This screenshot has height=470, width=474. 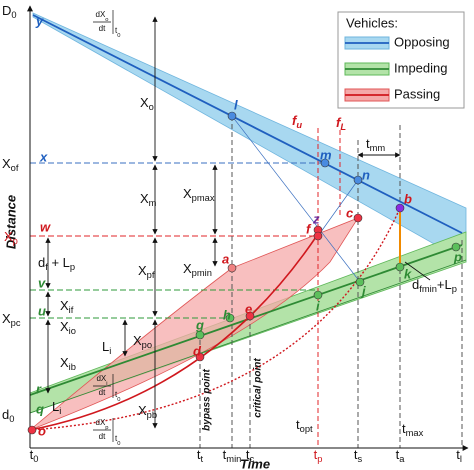 I want to click on dimension-label: topt, so click(x=304, y=425).